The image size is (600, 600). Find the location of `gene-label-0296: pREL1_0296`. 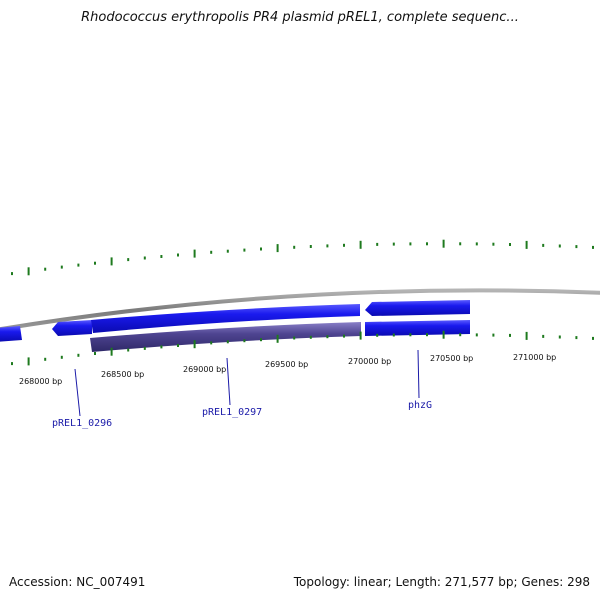

gene-label-0296: pREL1_0296 is located at coordinates (82, 423).